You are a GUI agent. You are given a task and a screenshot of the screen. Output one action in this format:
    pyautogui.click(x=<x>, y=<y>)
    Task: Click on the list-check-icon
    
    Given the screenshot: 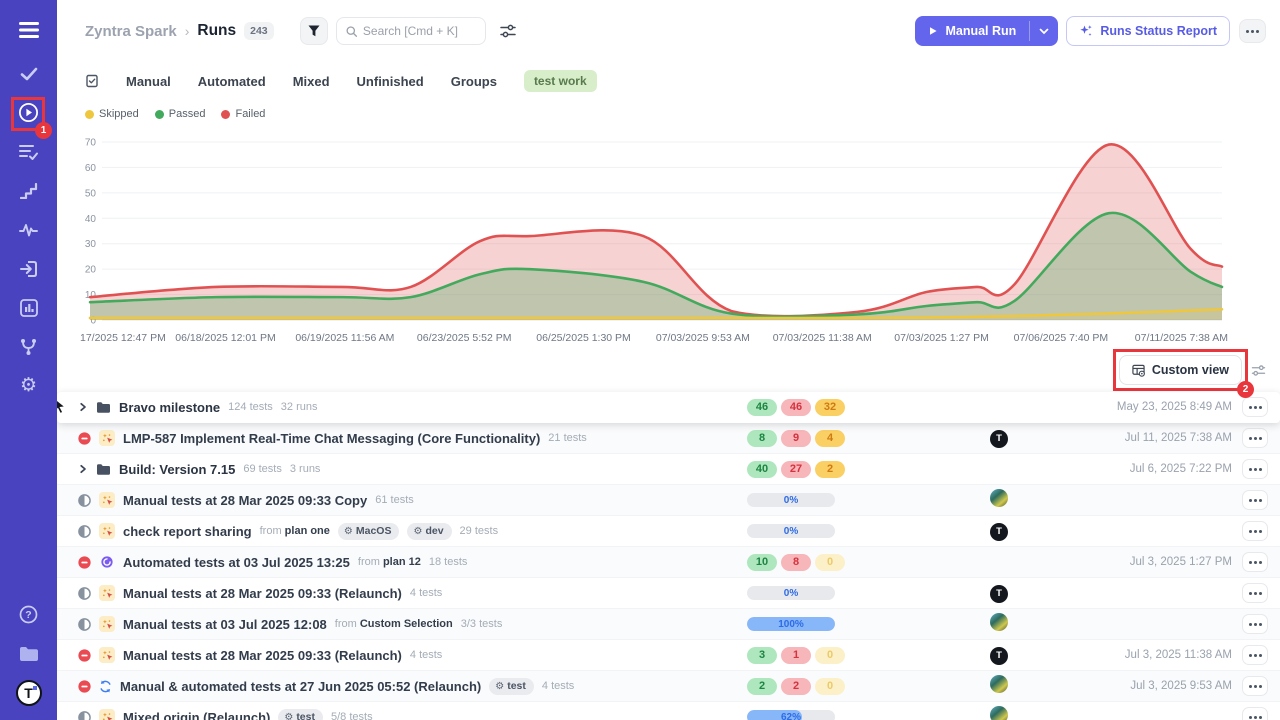 What is the action you would take?
    pyautogui.click(x=28, y=151)
    